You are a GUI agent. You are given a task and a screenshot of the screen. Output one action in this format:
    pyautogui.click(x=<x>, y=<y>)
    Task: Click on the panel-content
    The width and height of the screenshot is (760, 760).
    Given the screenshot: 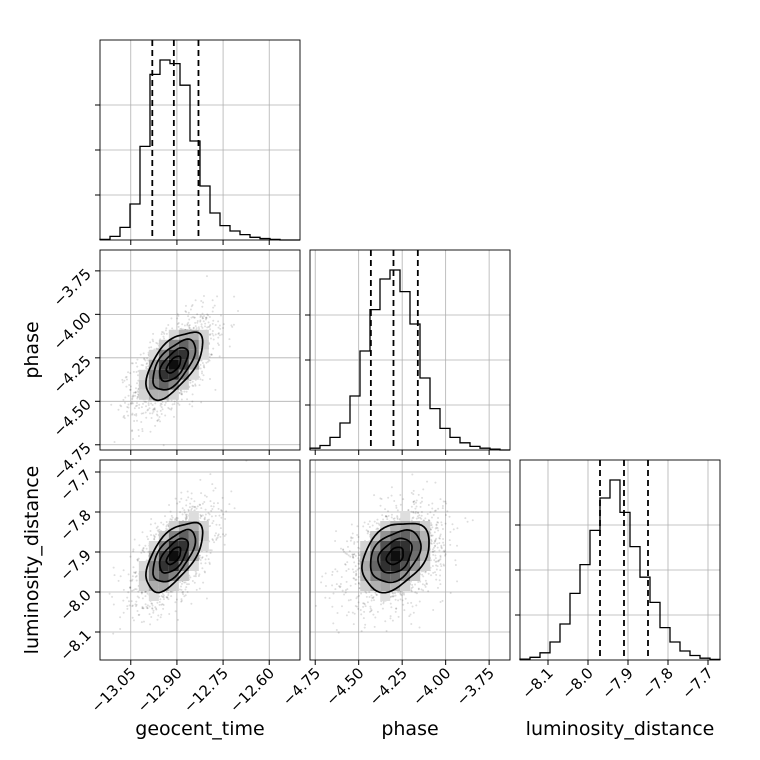 What is the action you would take?
    pyautogui.click(x=178, y=547)
    